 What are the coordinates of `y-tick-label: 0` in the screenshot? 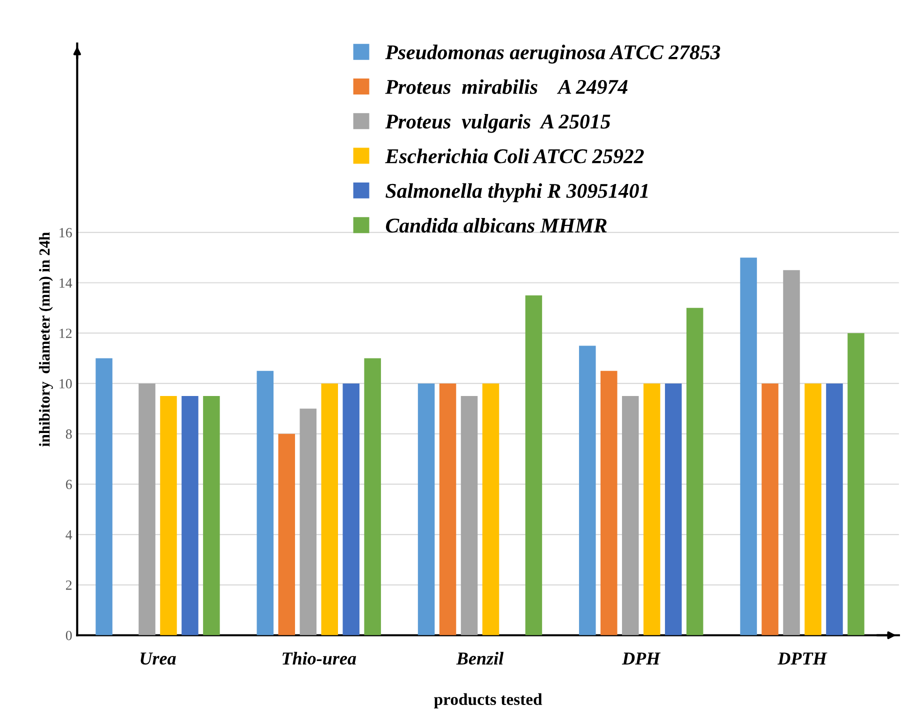 It's located at (69, 635).